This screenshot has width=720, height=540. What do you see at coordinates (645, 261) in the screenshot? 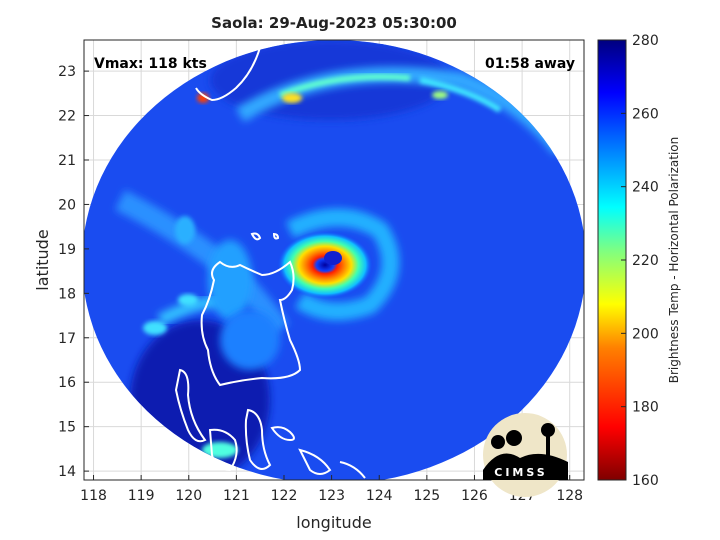
I see `colorbar-tick-label: 220` at bounding box center [645, 261].